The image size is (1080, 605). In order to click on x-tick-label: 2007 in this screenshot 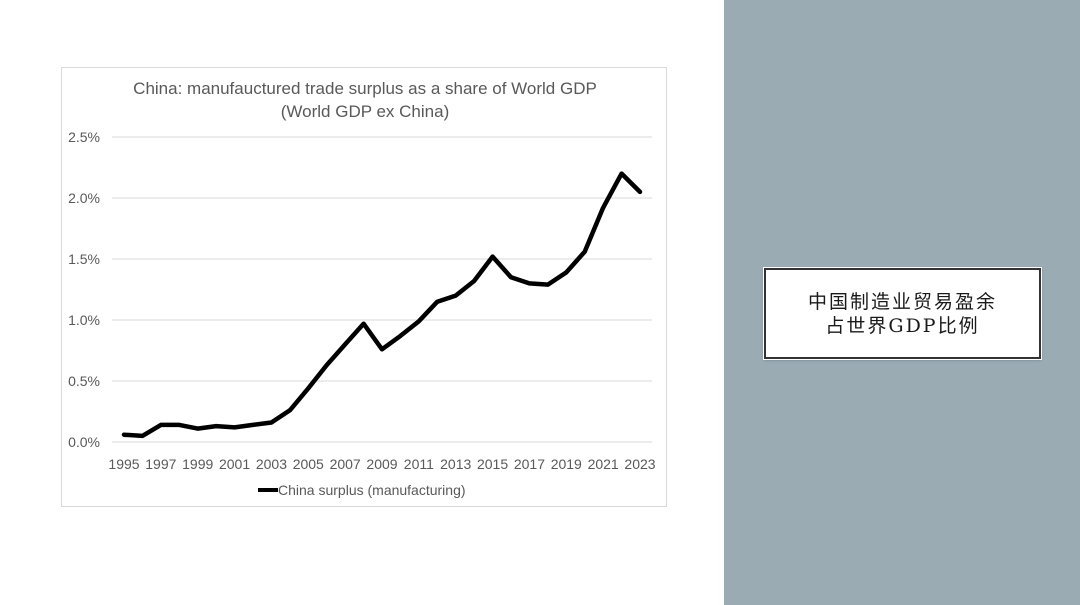, I will do `click(345, 464)`.